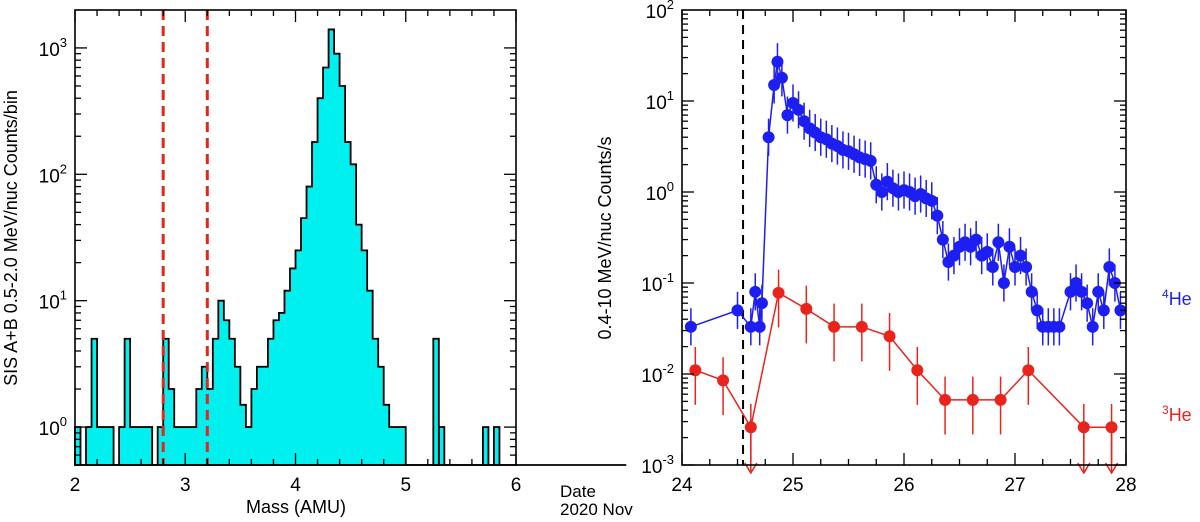  I want to click on series-label-he4: 4He, so click(1177, 298).